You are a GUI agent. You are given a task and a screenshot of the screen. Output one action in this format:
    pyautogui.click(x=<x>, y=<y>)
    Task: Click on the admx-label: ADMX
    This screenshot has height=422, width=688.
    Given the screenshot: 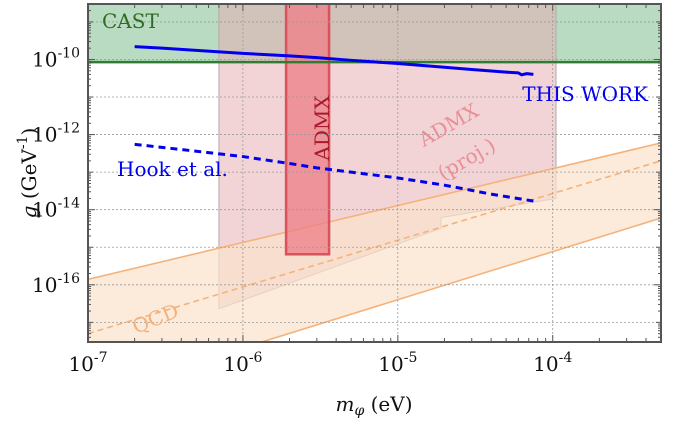 What is the action you would take?
    pyautogui.click(x=322, y=128)
    